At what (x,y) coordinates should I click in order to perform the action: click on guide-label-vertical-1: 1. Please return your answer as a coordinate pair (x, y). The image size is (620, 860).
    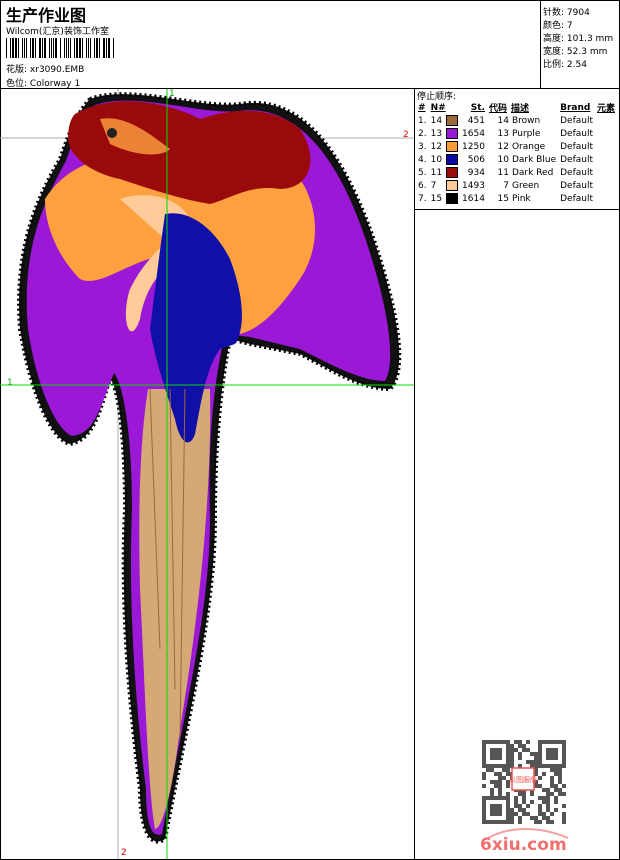
    Looking at the image, I should click on (172, 94).